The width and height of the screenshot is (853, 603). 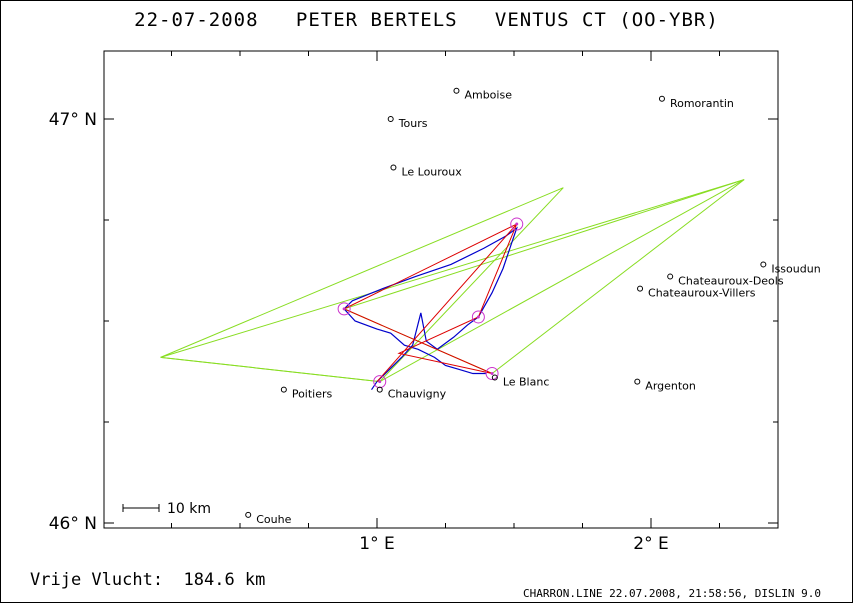 What do you see at coordinates (73, 120) in the screenshot?
I see `y-tick-label: 47° N` at bounding box center [73, 120].